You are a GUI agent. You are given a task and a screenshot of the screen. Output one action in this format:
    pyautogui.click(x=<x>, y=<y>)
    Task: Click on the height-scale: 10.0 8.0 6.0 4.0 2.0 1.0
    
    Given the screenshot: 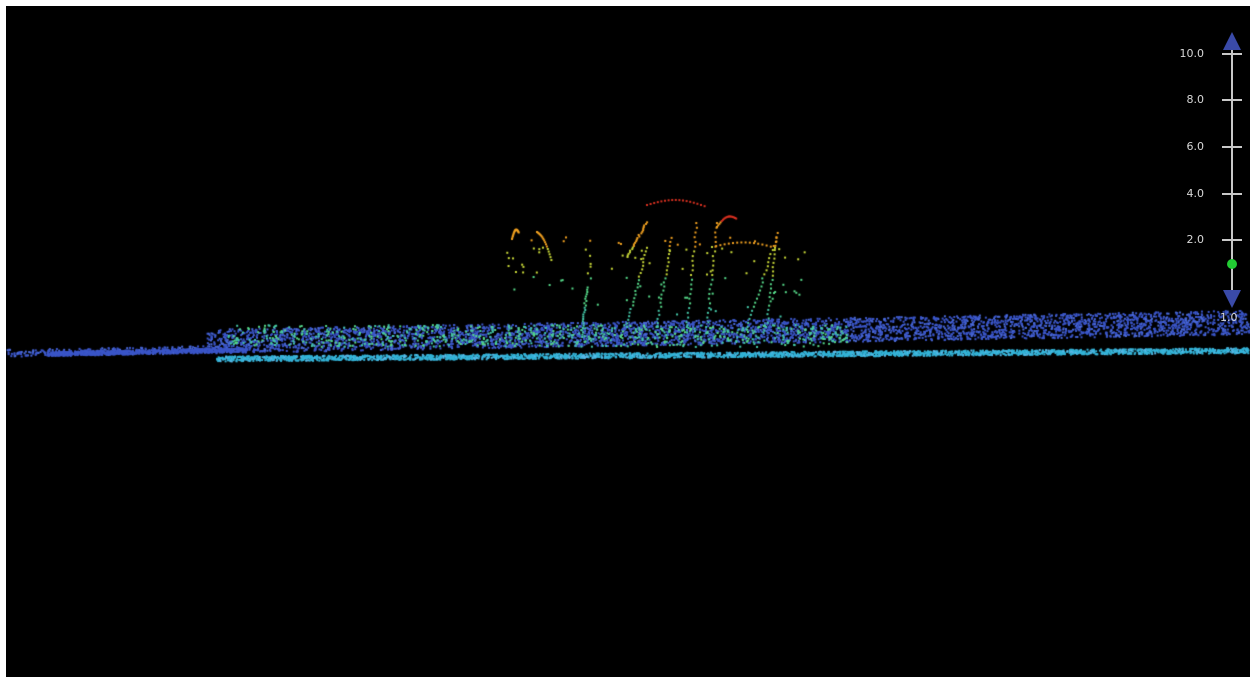 What is the action you would take?
    pyautogui.click(x=1208, y=178)
    